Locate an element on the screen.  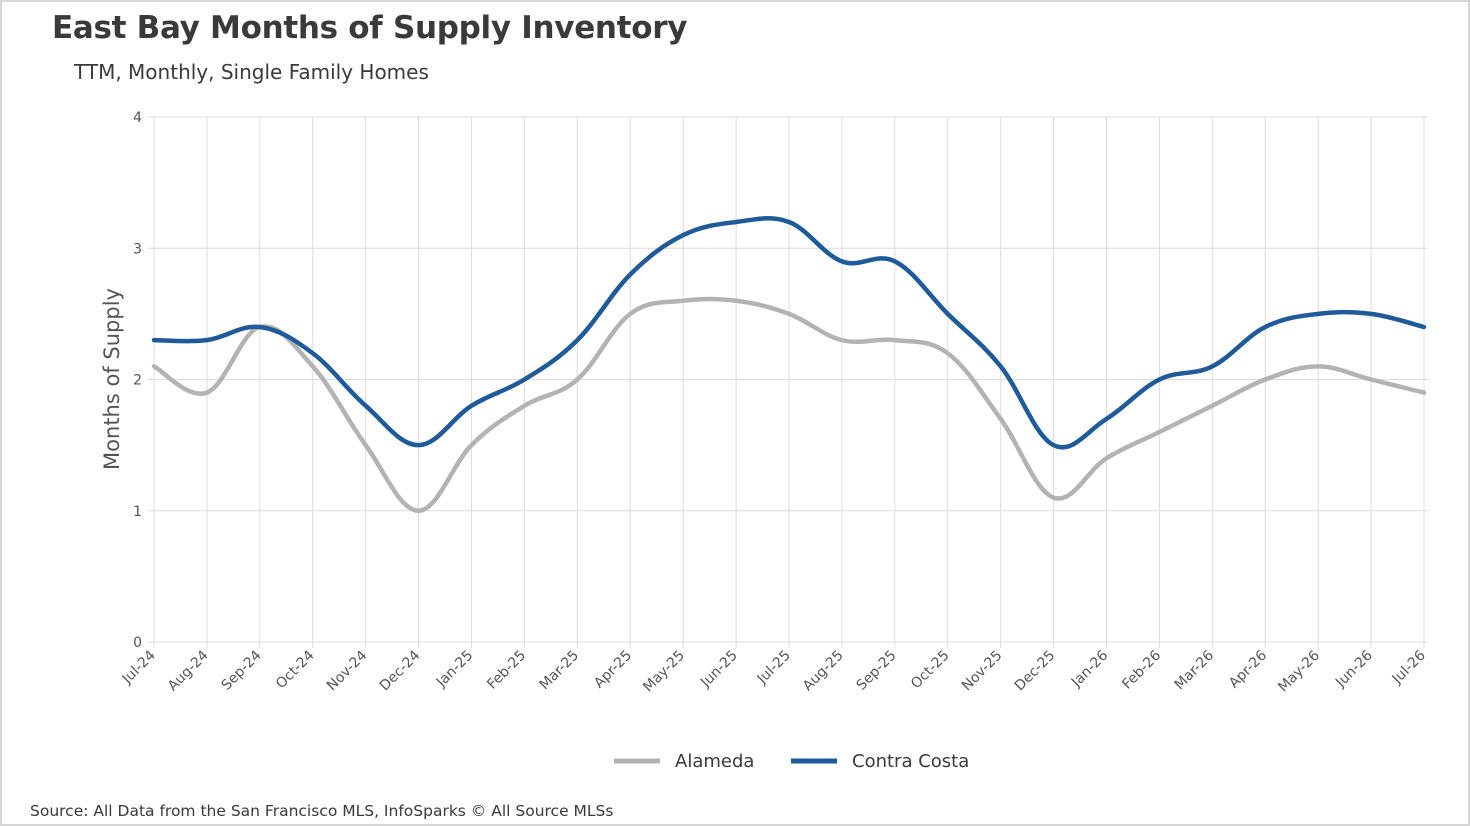
x-tick-label: Mar-26 is located at coordinates (1195, 670).